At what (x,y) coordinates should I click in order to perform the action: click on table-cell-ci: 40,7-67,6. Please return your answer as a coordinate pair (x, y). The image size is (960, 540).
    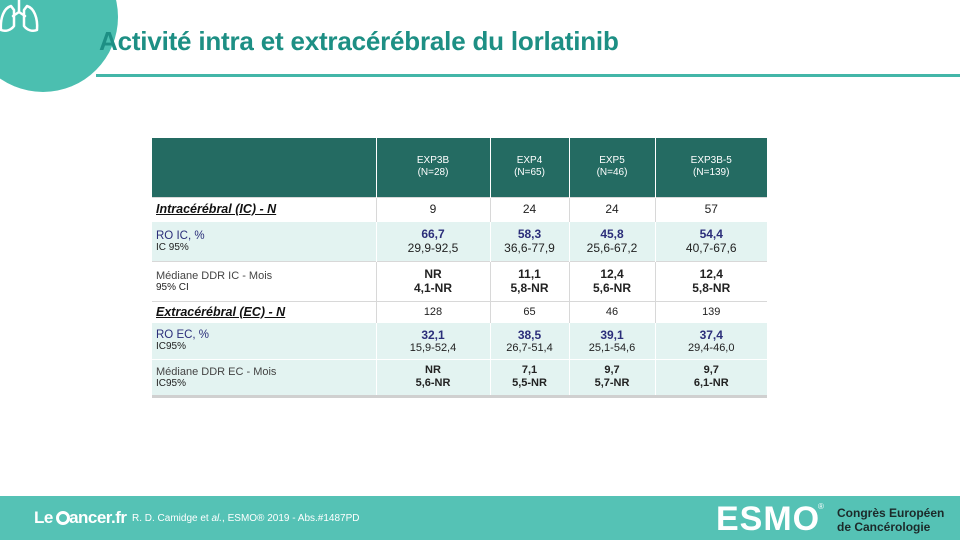
    Looking at the image, I should click on (711, 248).